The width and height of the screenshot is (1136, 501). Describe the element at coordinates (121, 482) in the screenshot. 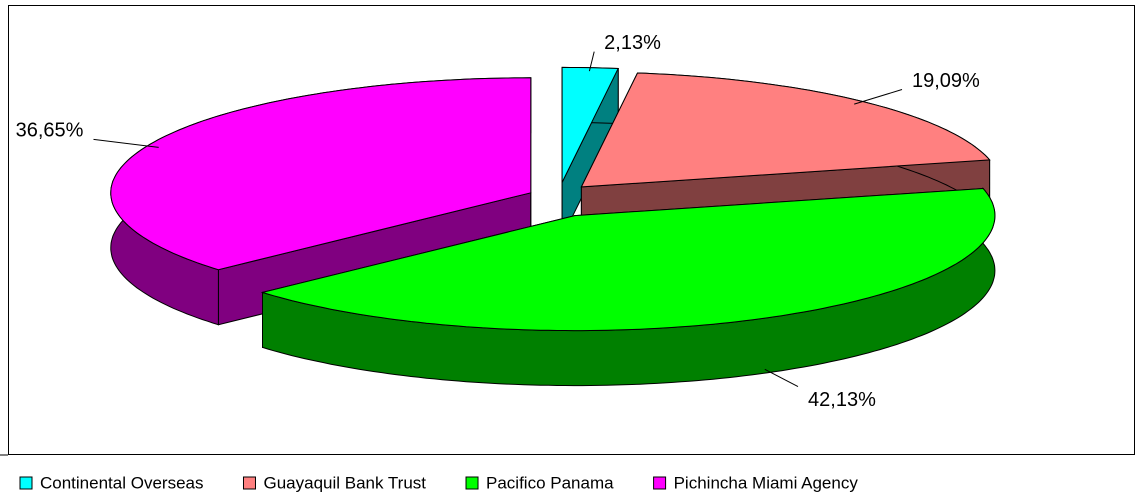

I see `legend-label: Continental Overseas` at that location.